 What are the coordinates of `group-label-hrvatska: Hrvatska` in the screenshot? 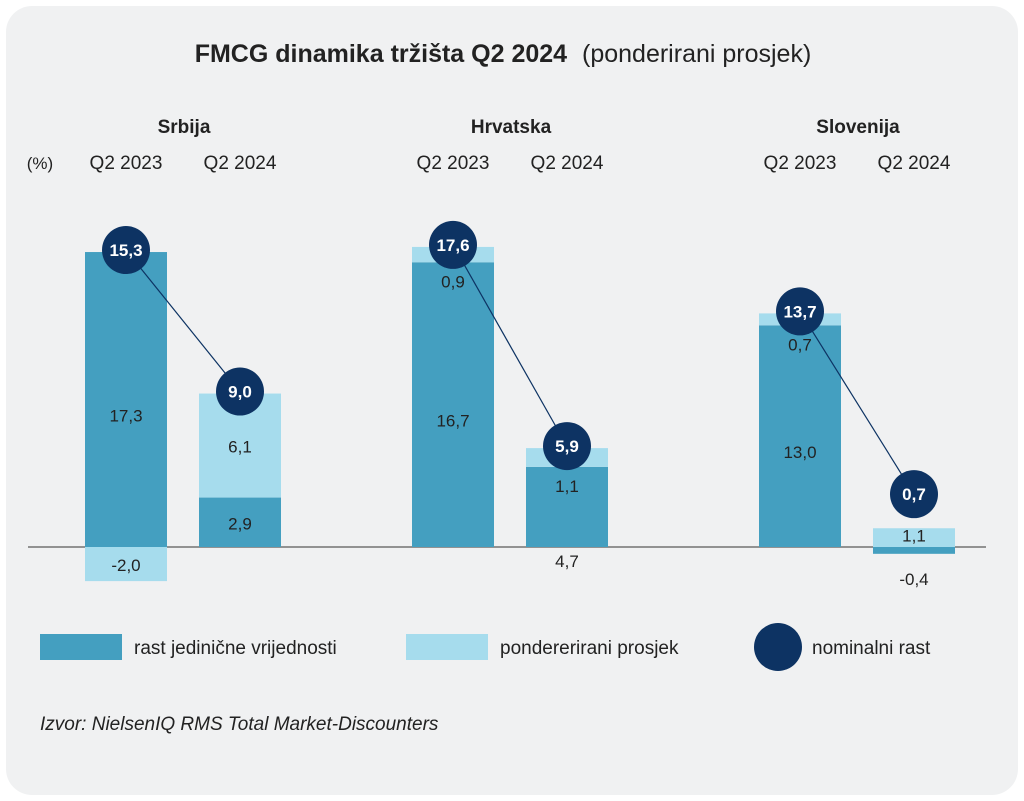 It's located at (511, 127).